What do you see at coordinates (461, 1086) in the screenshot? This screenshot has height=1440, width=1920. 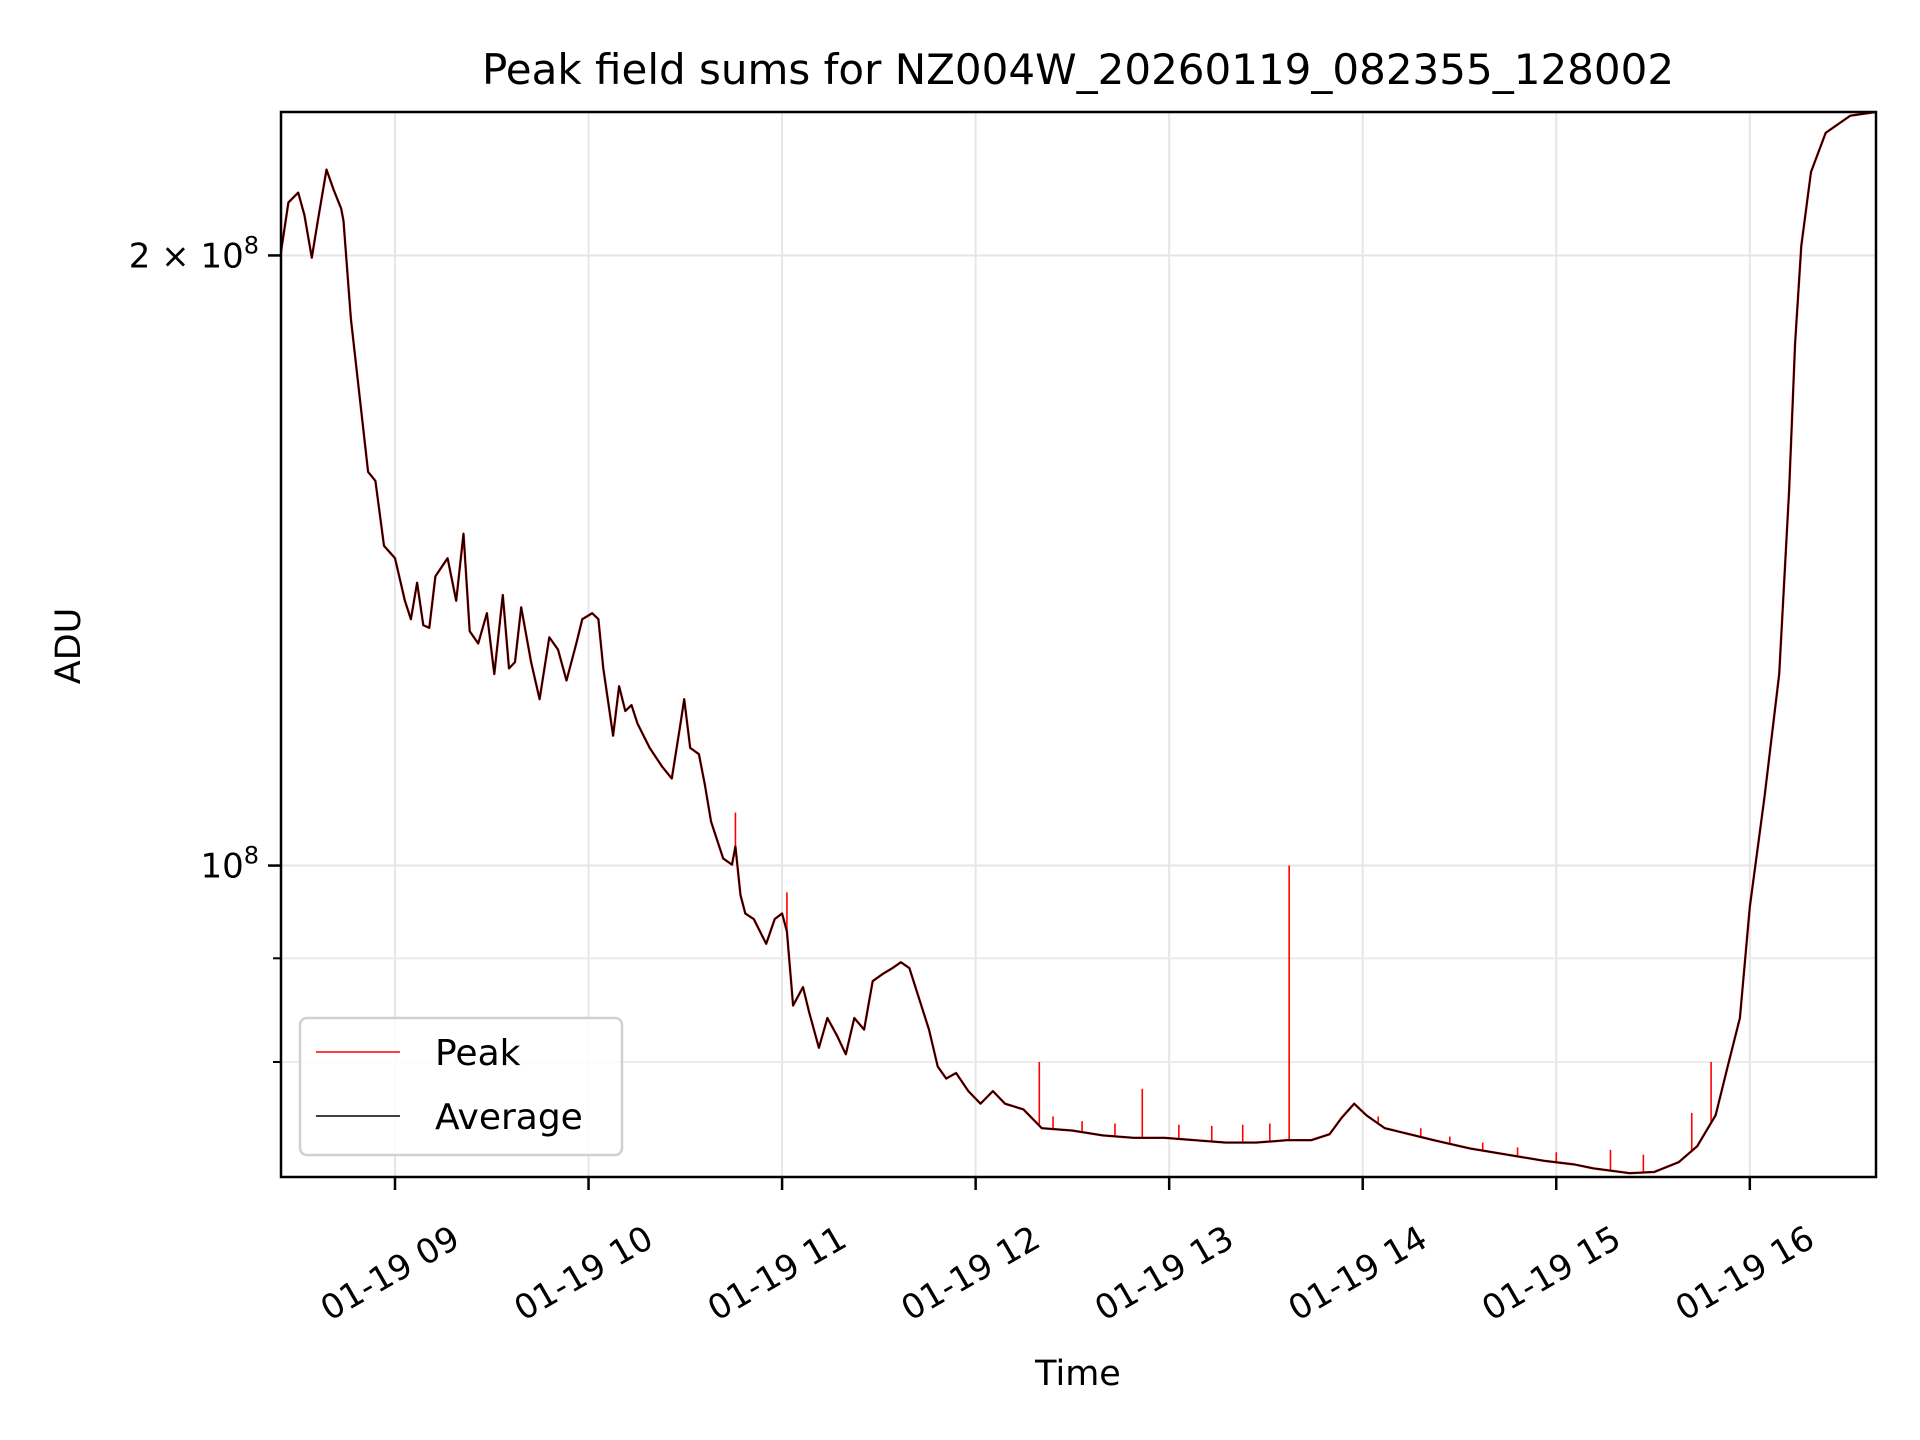 I see `legend: Peak Average` at bounding box center [461, 1086].